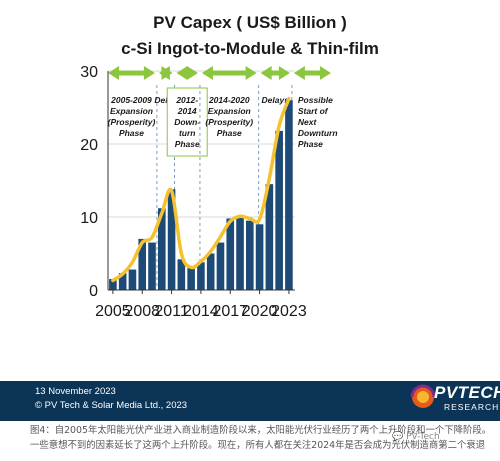  I want to click on bar-2014, so click(201, 276).